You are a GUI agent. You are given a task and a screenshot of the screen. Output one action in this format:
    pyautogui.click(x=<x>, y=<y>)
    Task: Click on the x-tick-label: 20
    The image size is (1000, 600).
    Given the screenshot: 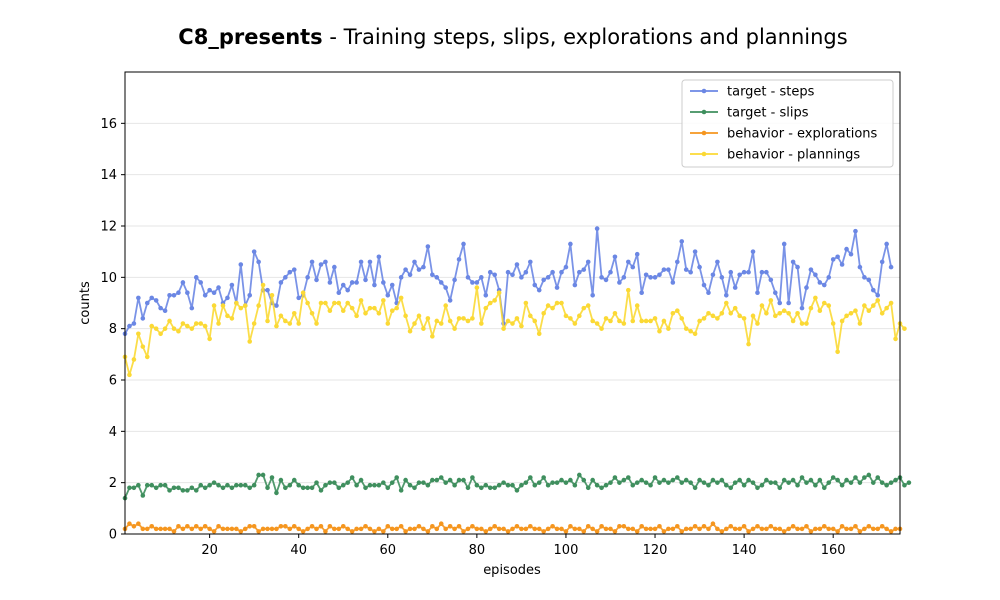 What is the action you would take?
    pyautogui.click(x=209, y=550)
    